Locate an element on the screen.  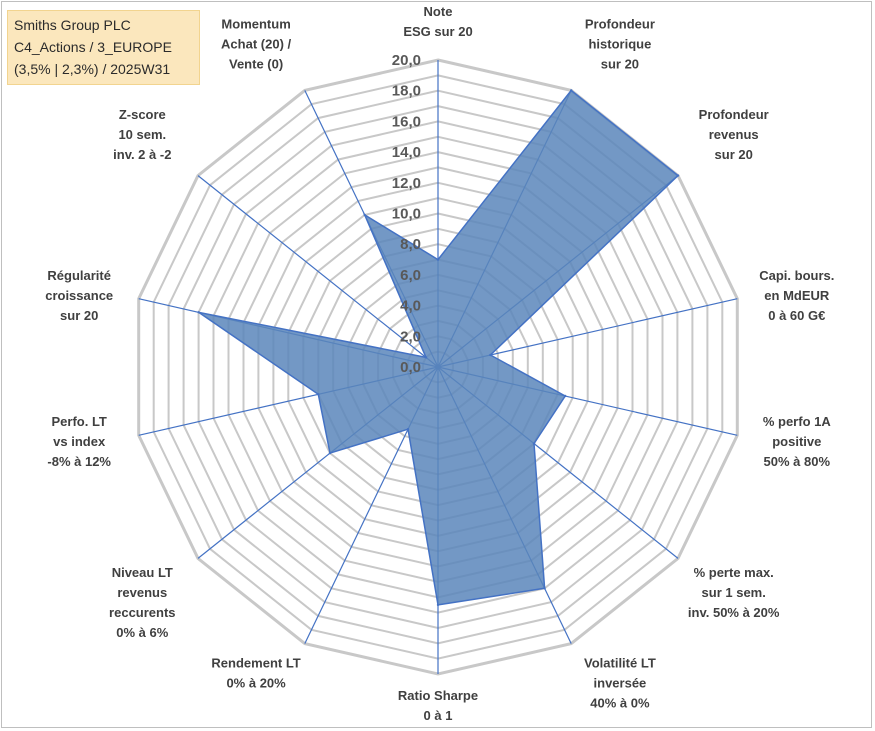
axis-label: Momentum Achat (20) / Vente (0) is located at coordinates (256, 43).